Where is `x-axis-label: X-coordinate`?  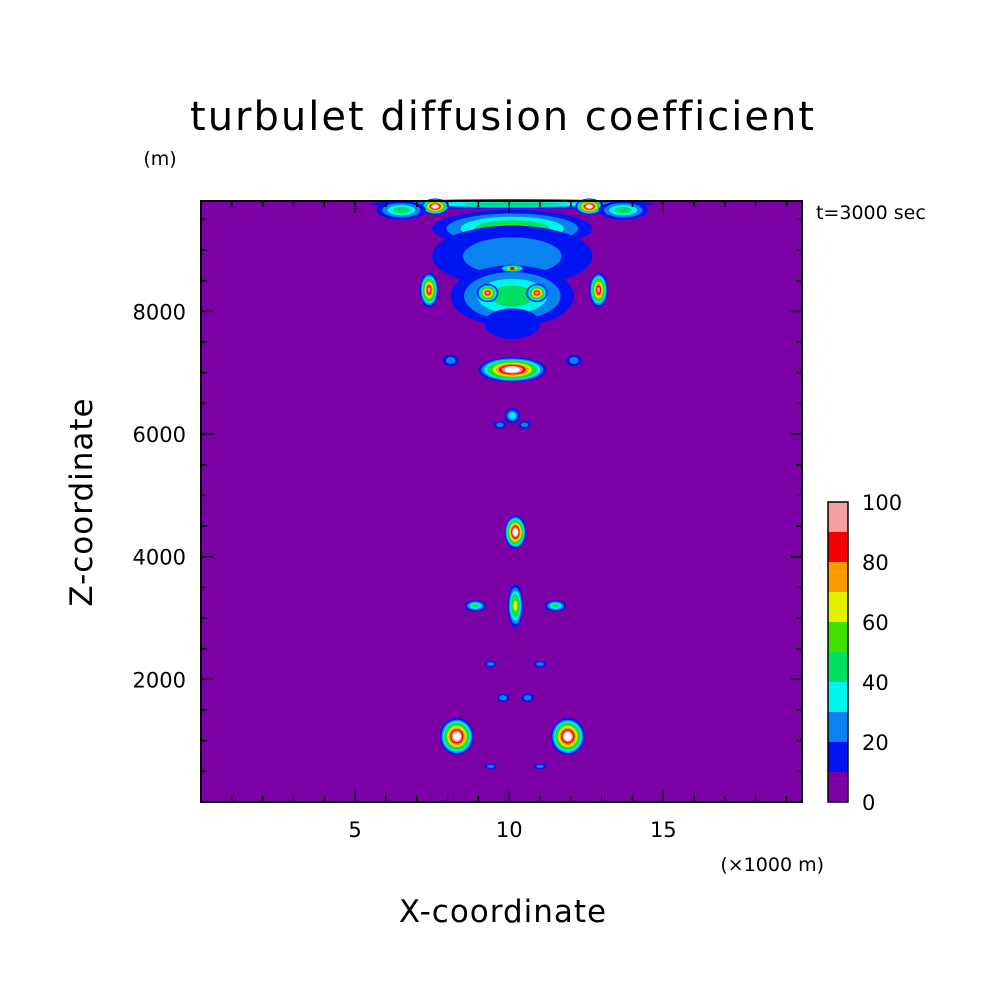 x-axis-label: X-coordinate is located at coordinates (503, 912).